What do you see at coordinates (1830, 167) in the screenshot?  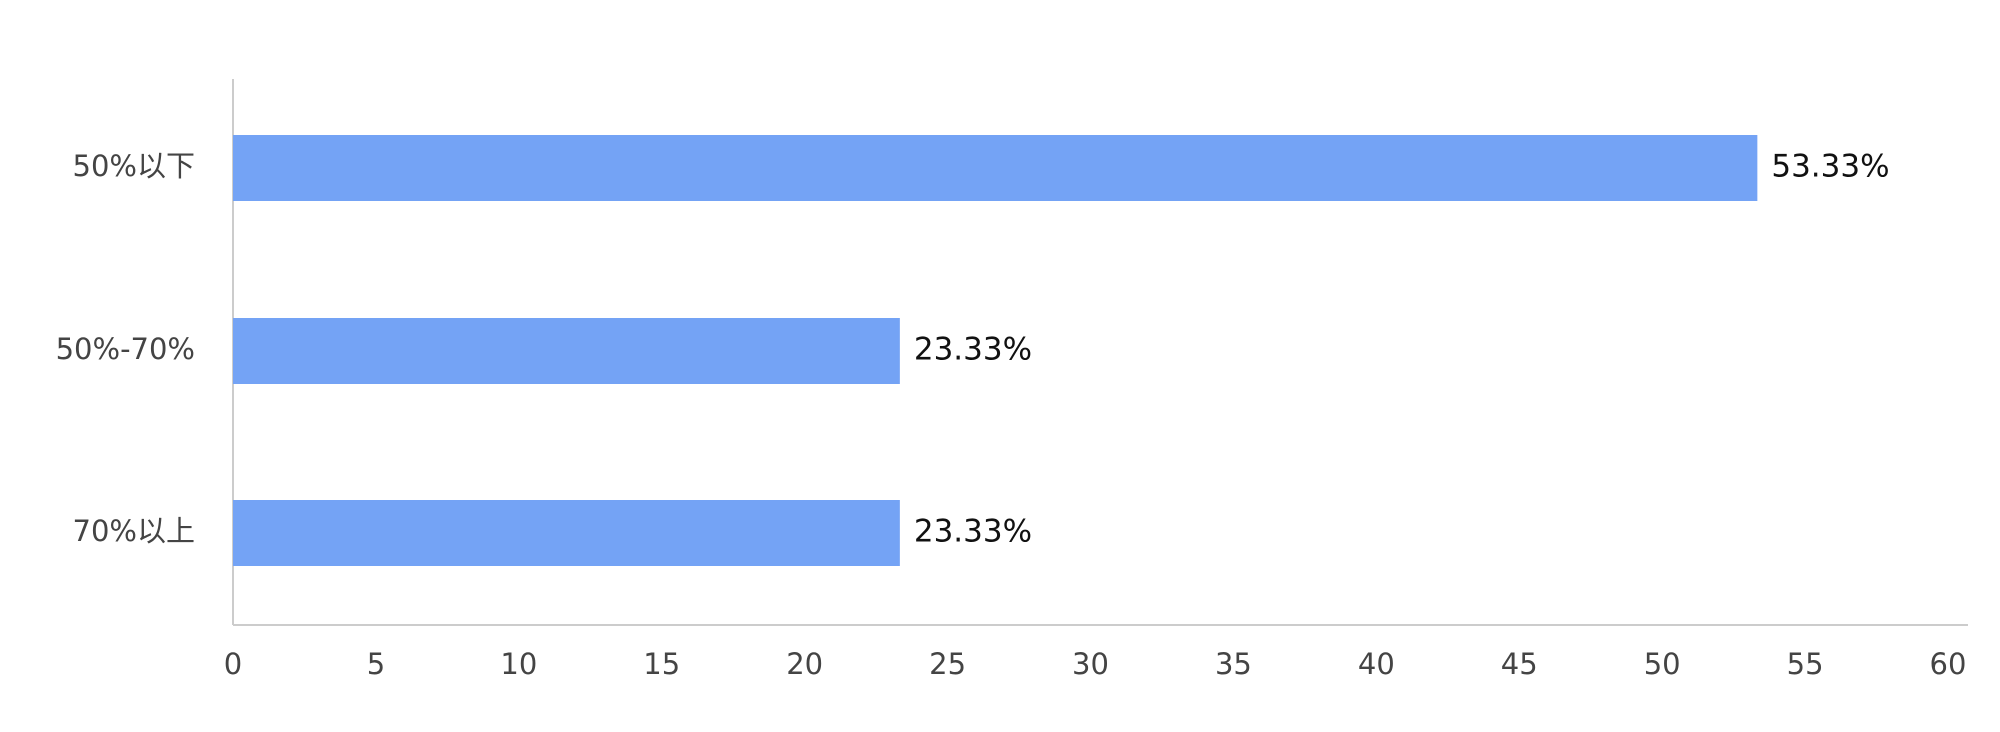 I see `value-label: 53.33%` at bounding box center [1830, 167].